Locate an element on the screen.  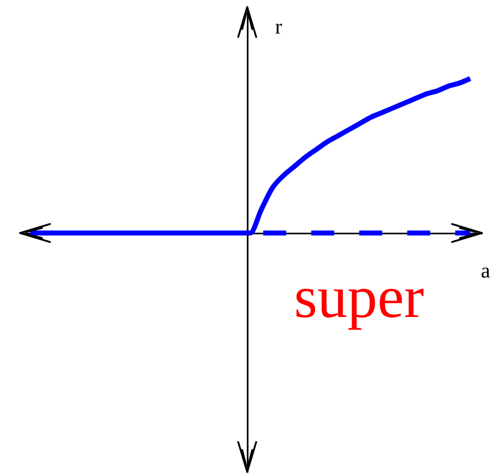
text: super is located at coordinates (359, 297).